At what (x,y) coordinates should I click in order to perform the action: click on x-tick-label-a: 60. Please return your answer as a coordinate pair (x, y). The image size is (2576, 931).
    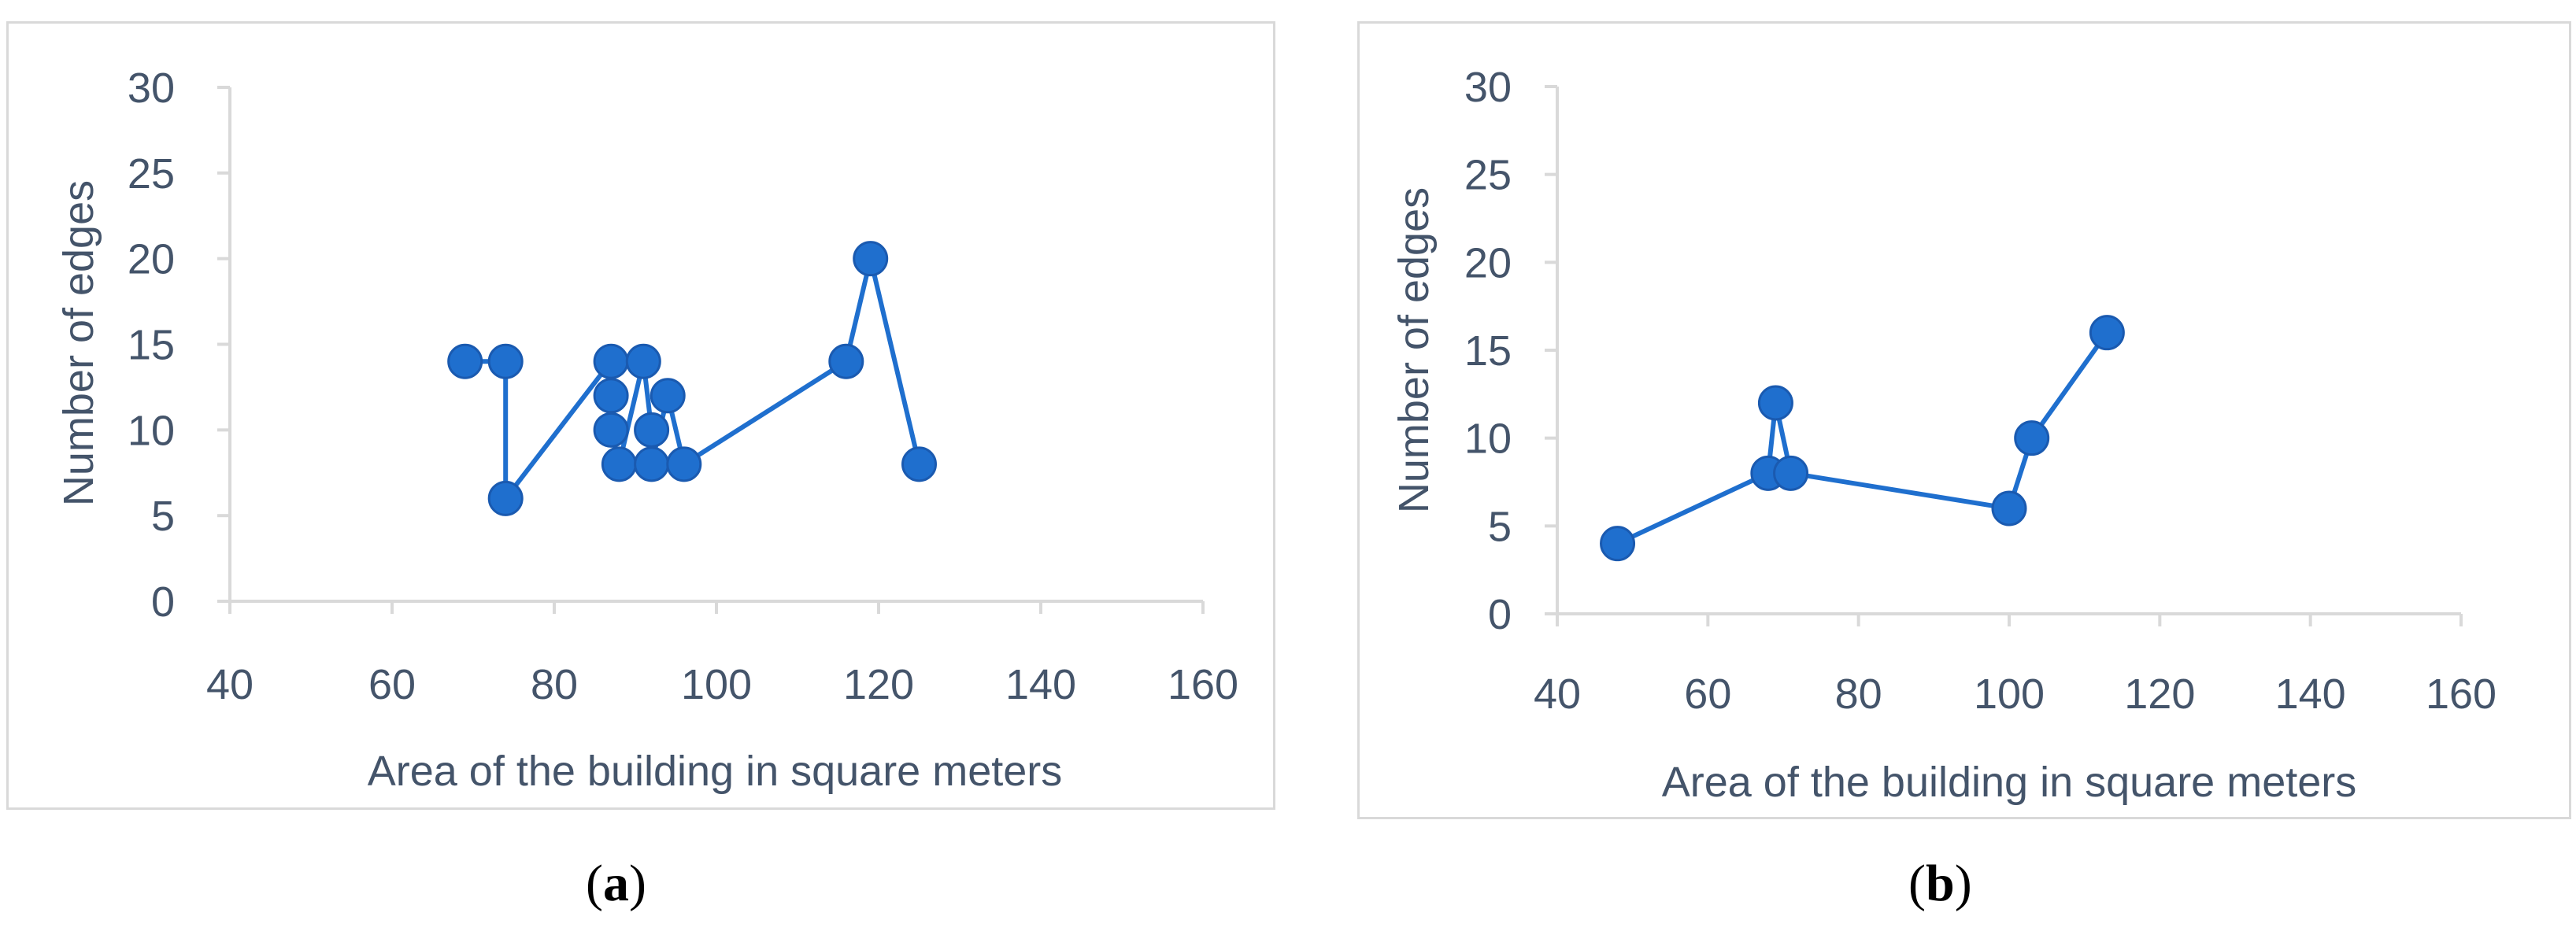
    Looking at the image, I should click on (392, 684).